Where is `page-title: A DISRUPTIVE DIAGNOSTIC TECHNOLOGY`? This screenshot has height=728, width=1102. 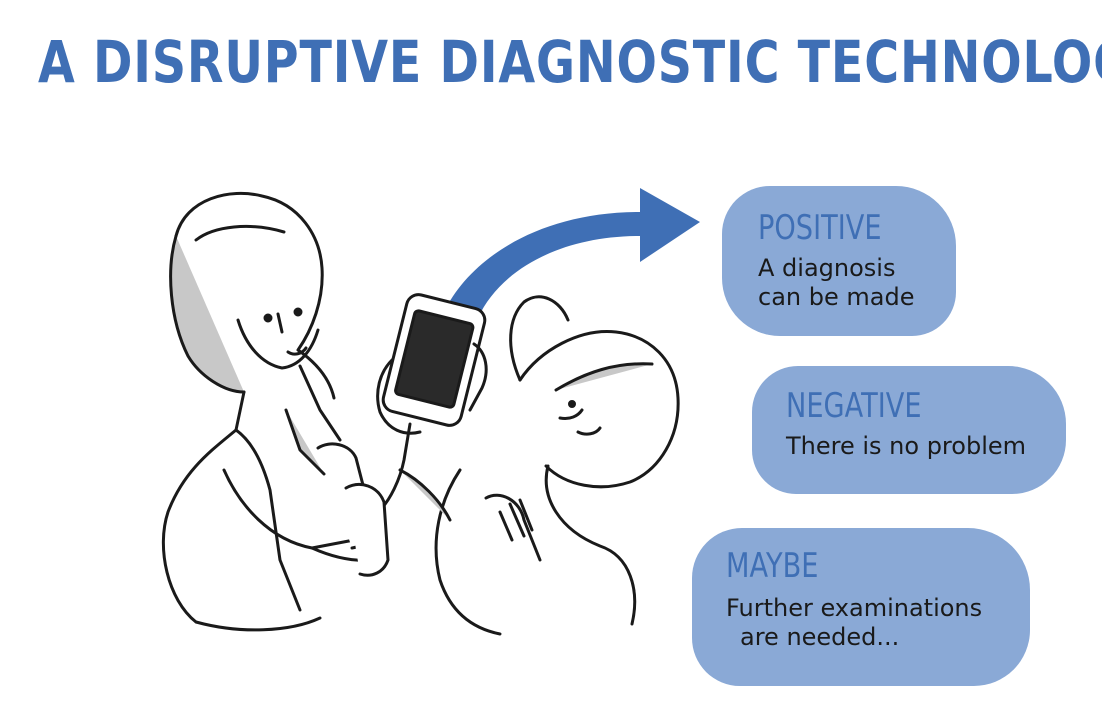
page-title: A DISRUPTIVE DIAGNOSTIC TECHNOLOGY is located at coordinates (464, 62).